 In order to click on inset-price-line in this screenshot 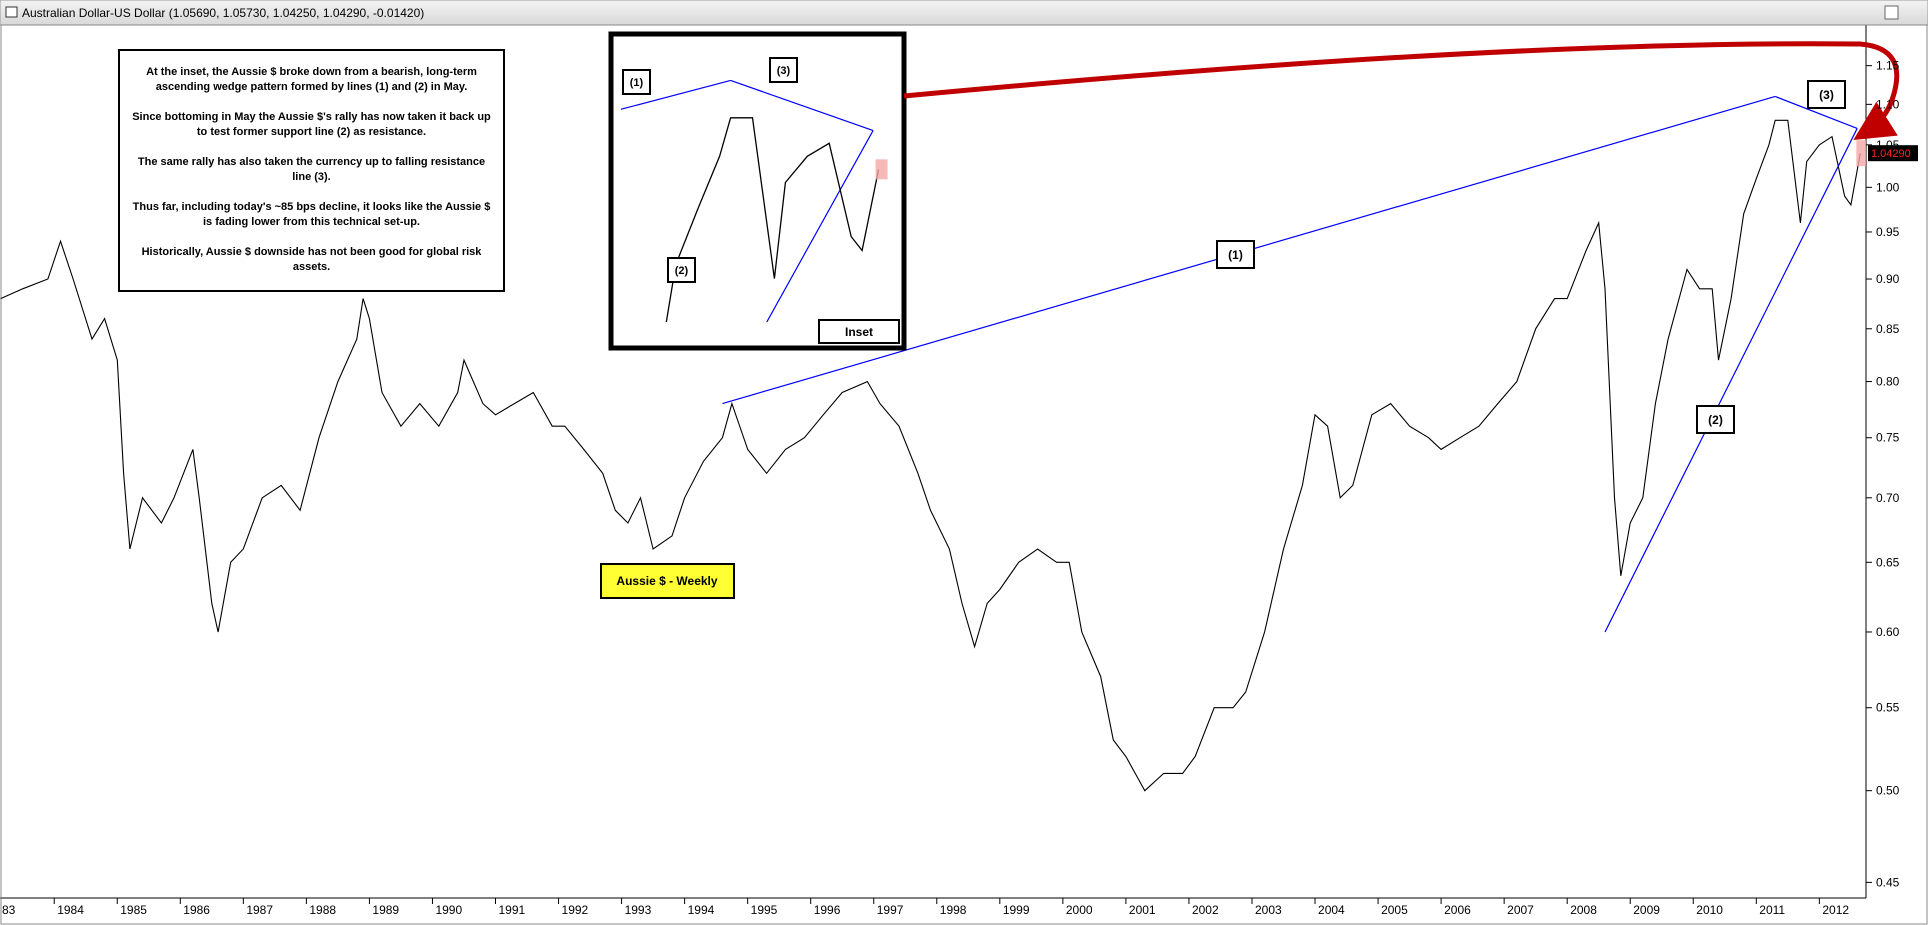, I will do `click(772, 219)`.